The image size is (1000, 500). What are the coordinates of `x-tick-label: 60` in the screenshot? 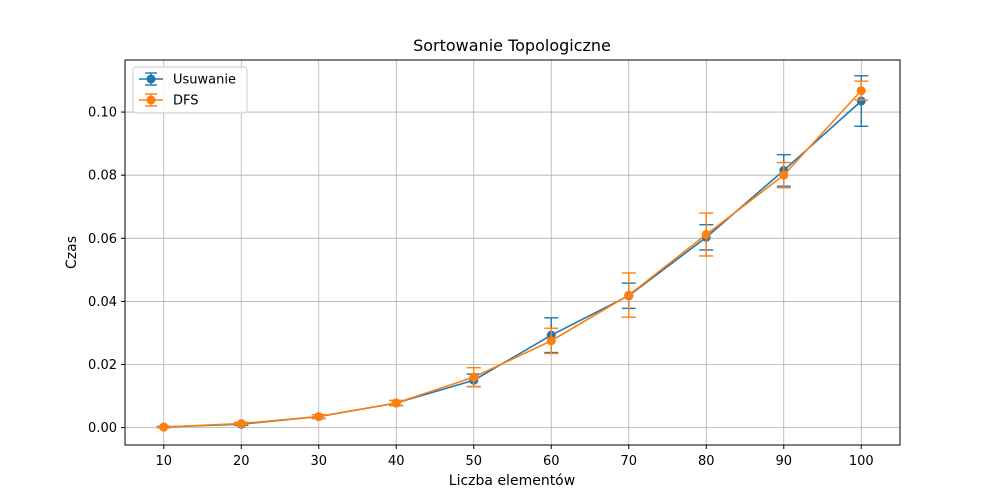 It's located at (551, 461).